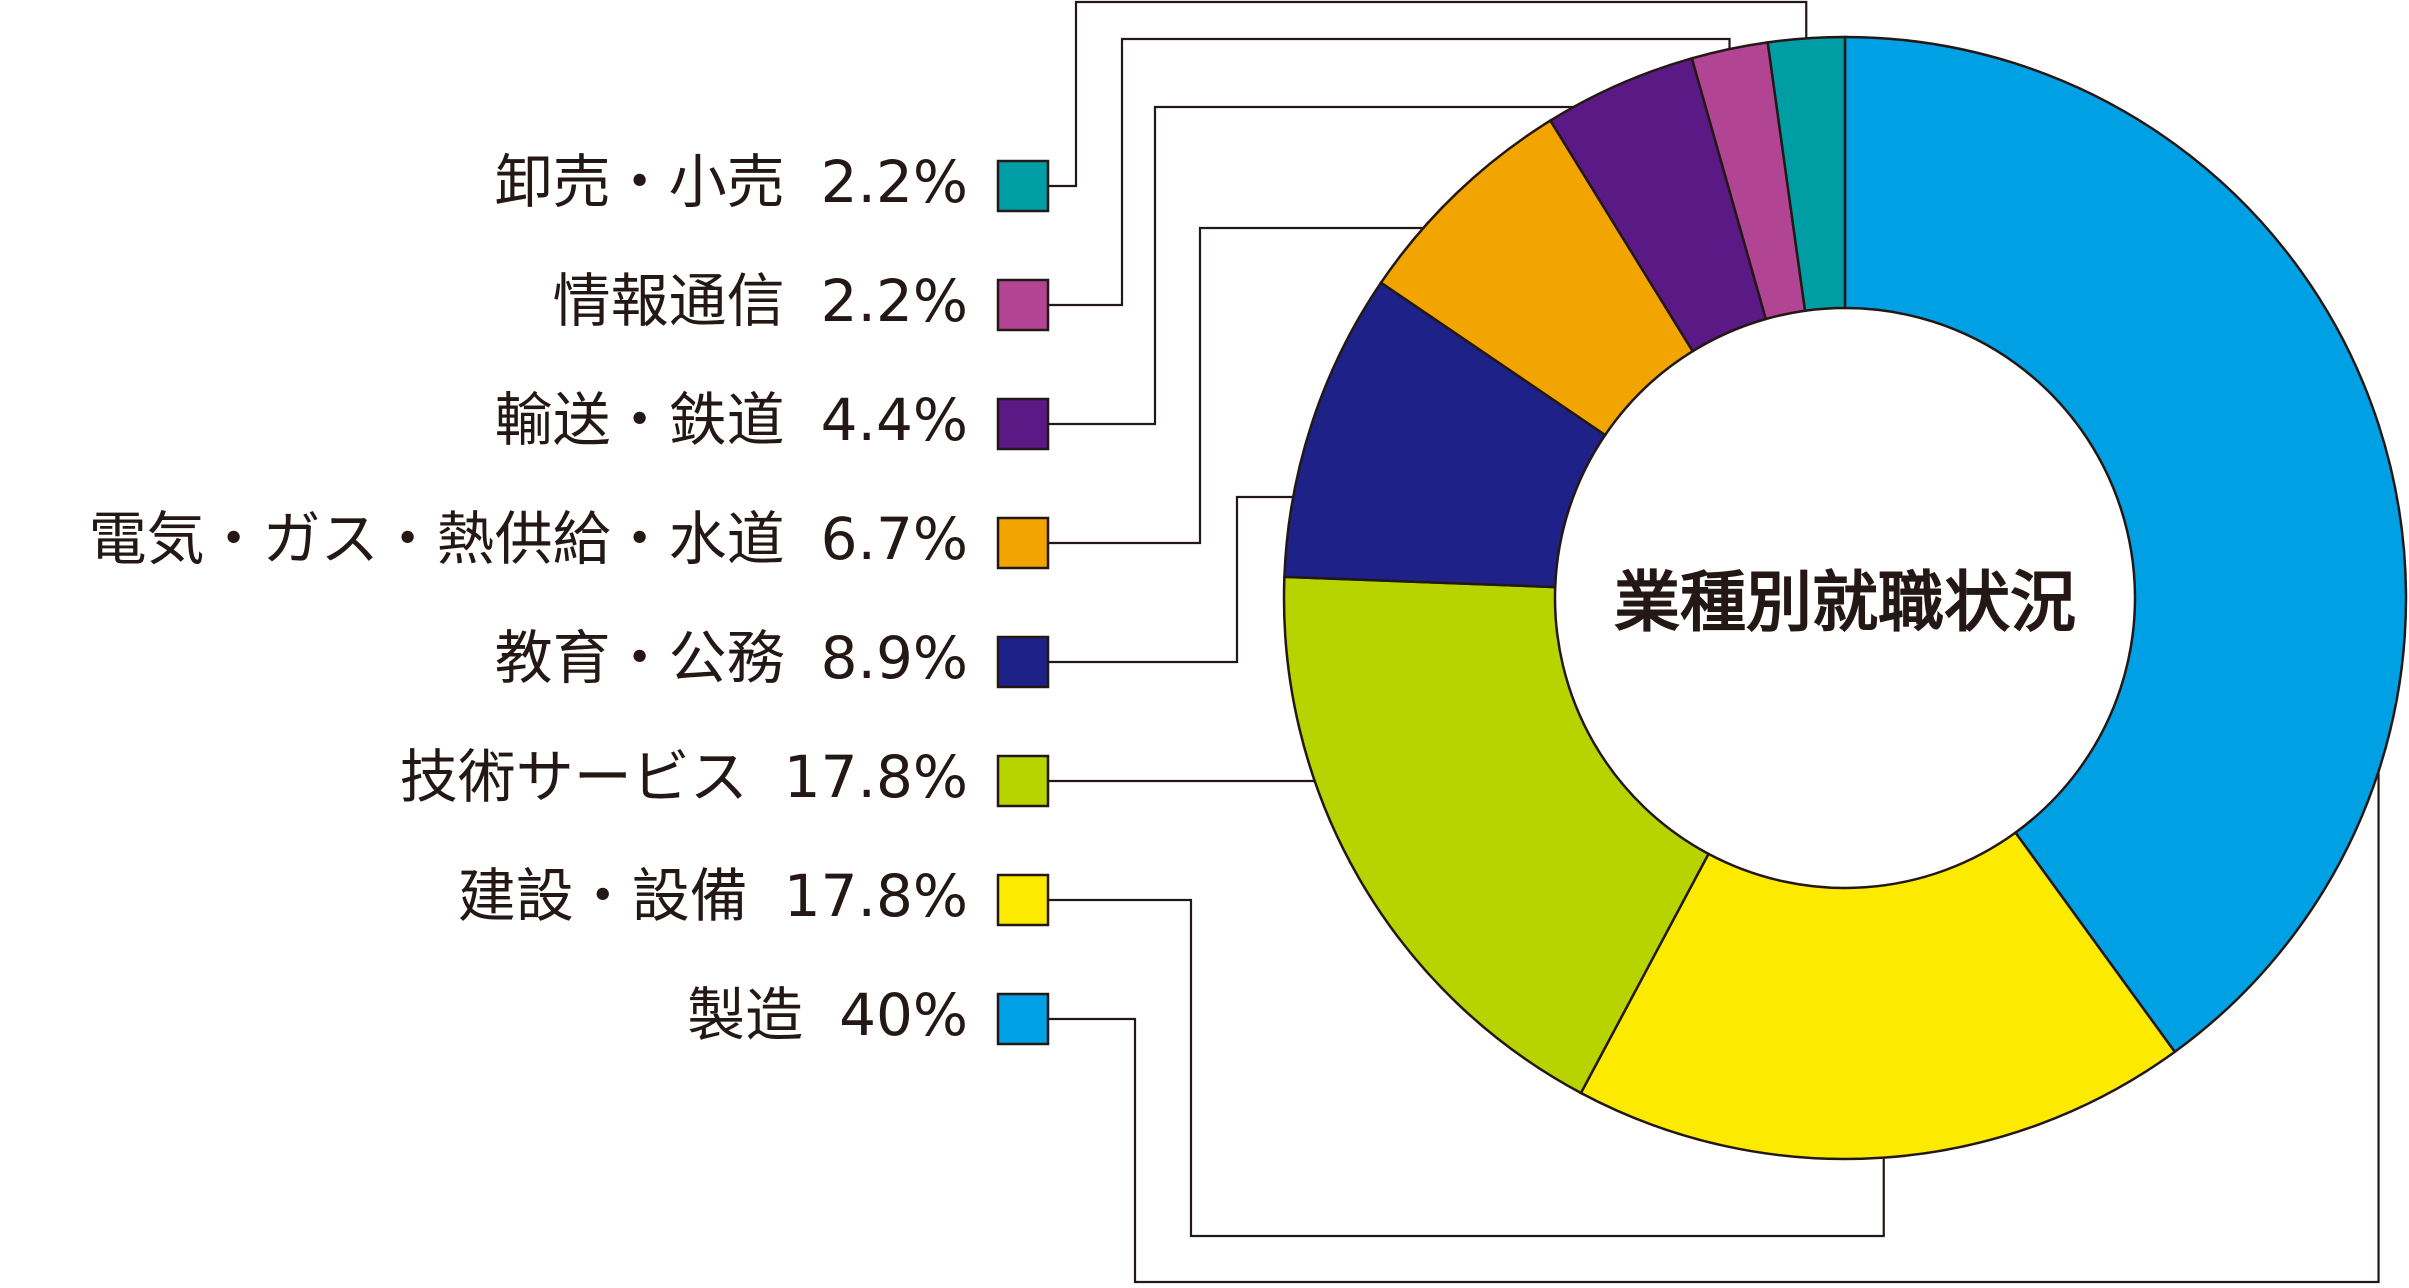  I want to click on legend-value: 6.7%, so click(894, 539).